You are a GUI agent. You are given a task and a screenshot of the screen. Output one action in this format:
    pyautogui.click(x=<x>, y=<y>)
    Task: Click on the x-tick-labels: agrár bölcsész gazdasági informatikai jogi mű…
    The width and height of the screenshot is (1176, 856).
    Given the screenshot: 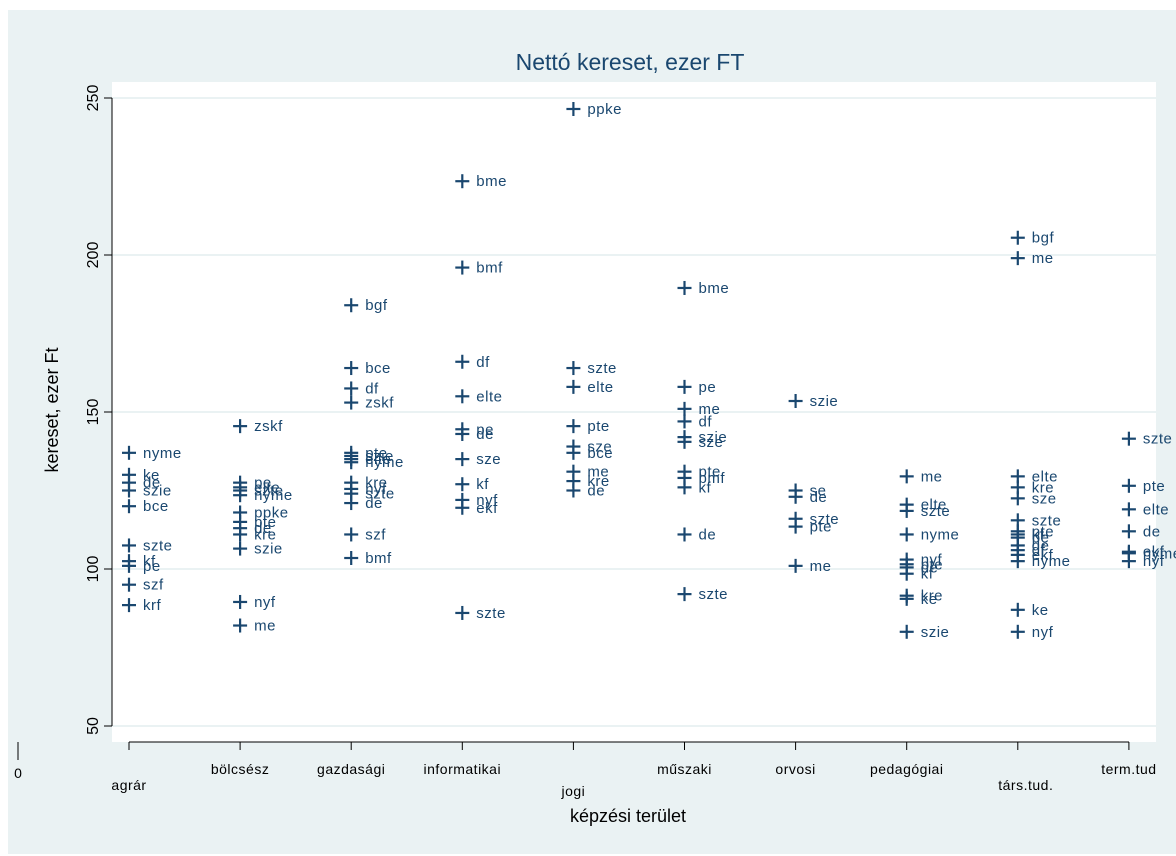 What is the action you would take?
    pyautogui.click(x=633, y=780)
    